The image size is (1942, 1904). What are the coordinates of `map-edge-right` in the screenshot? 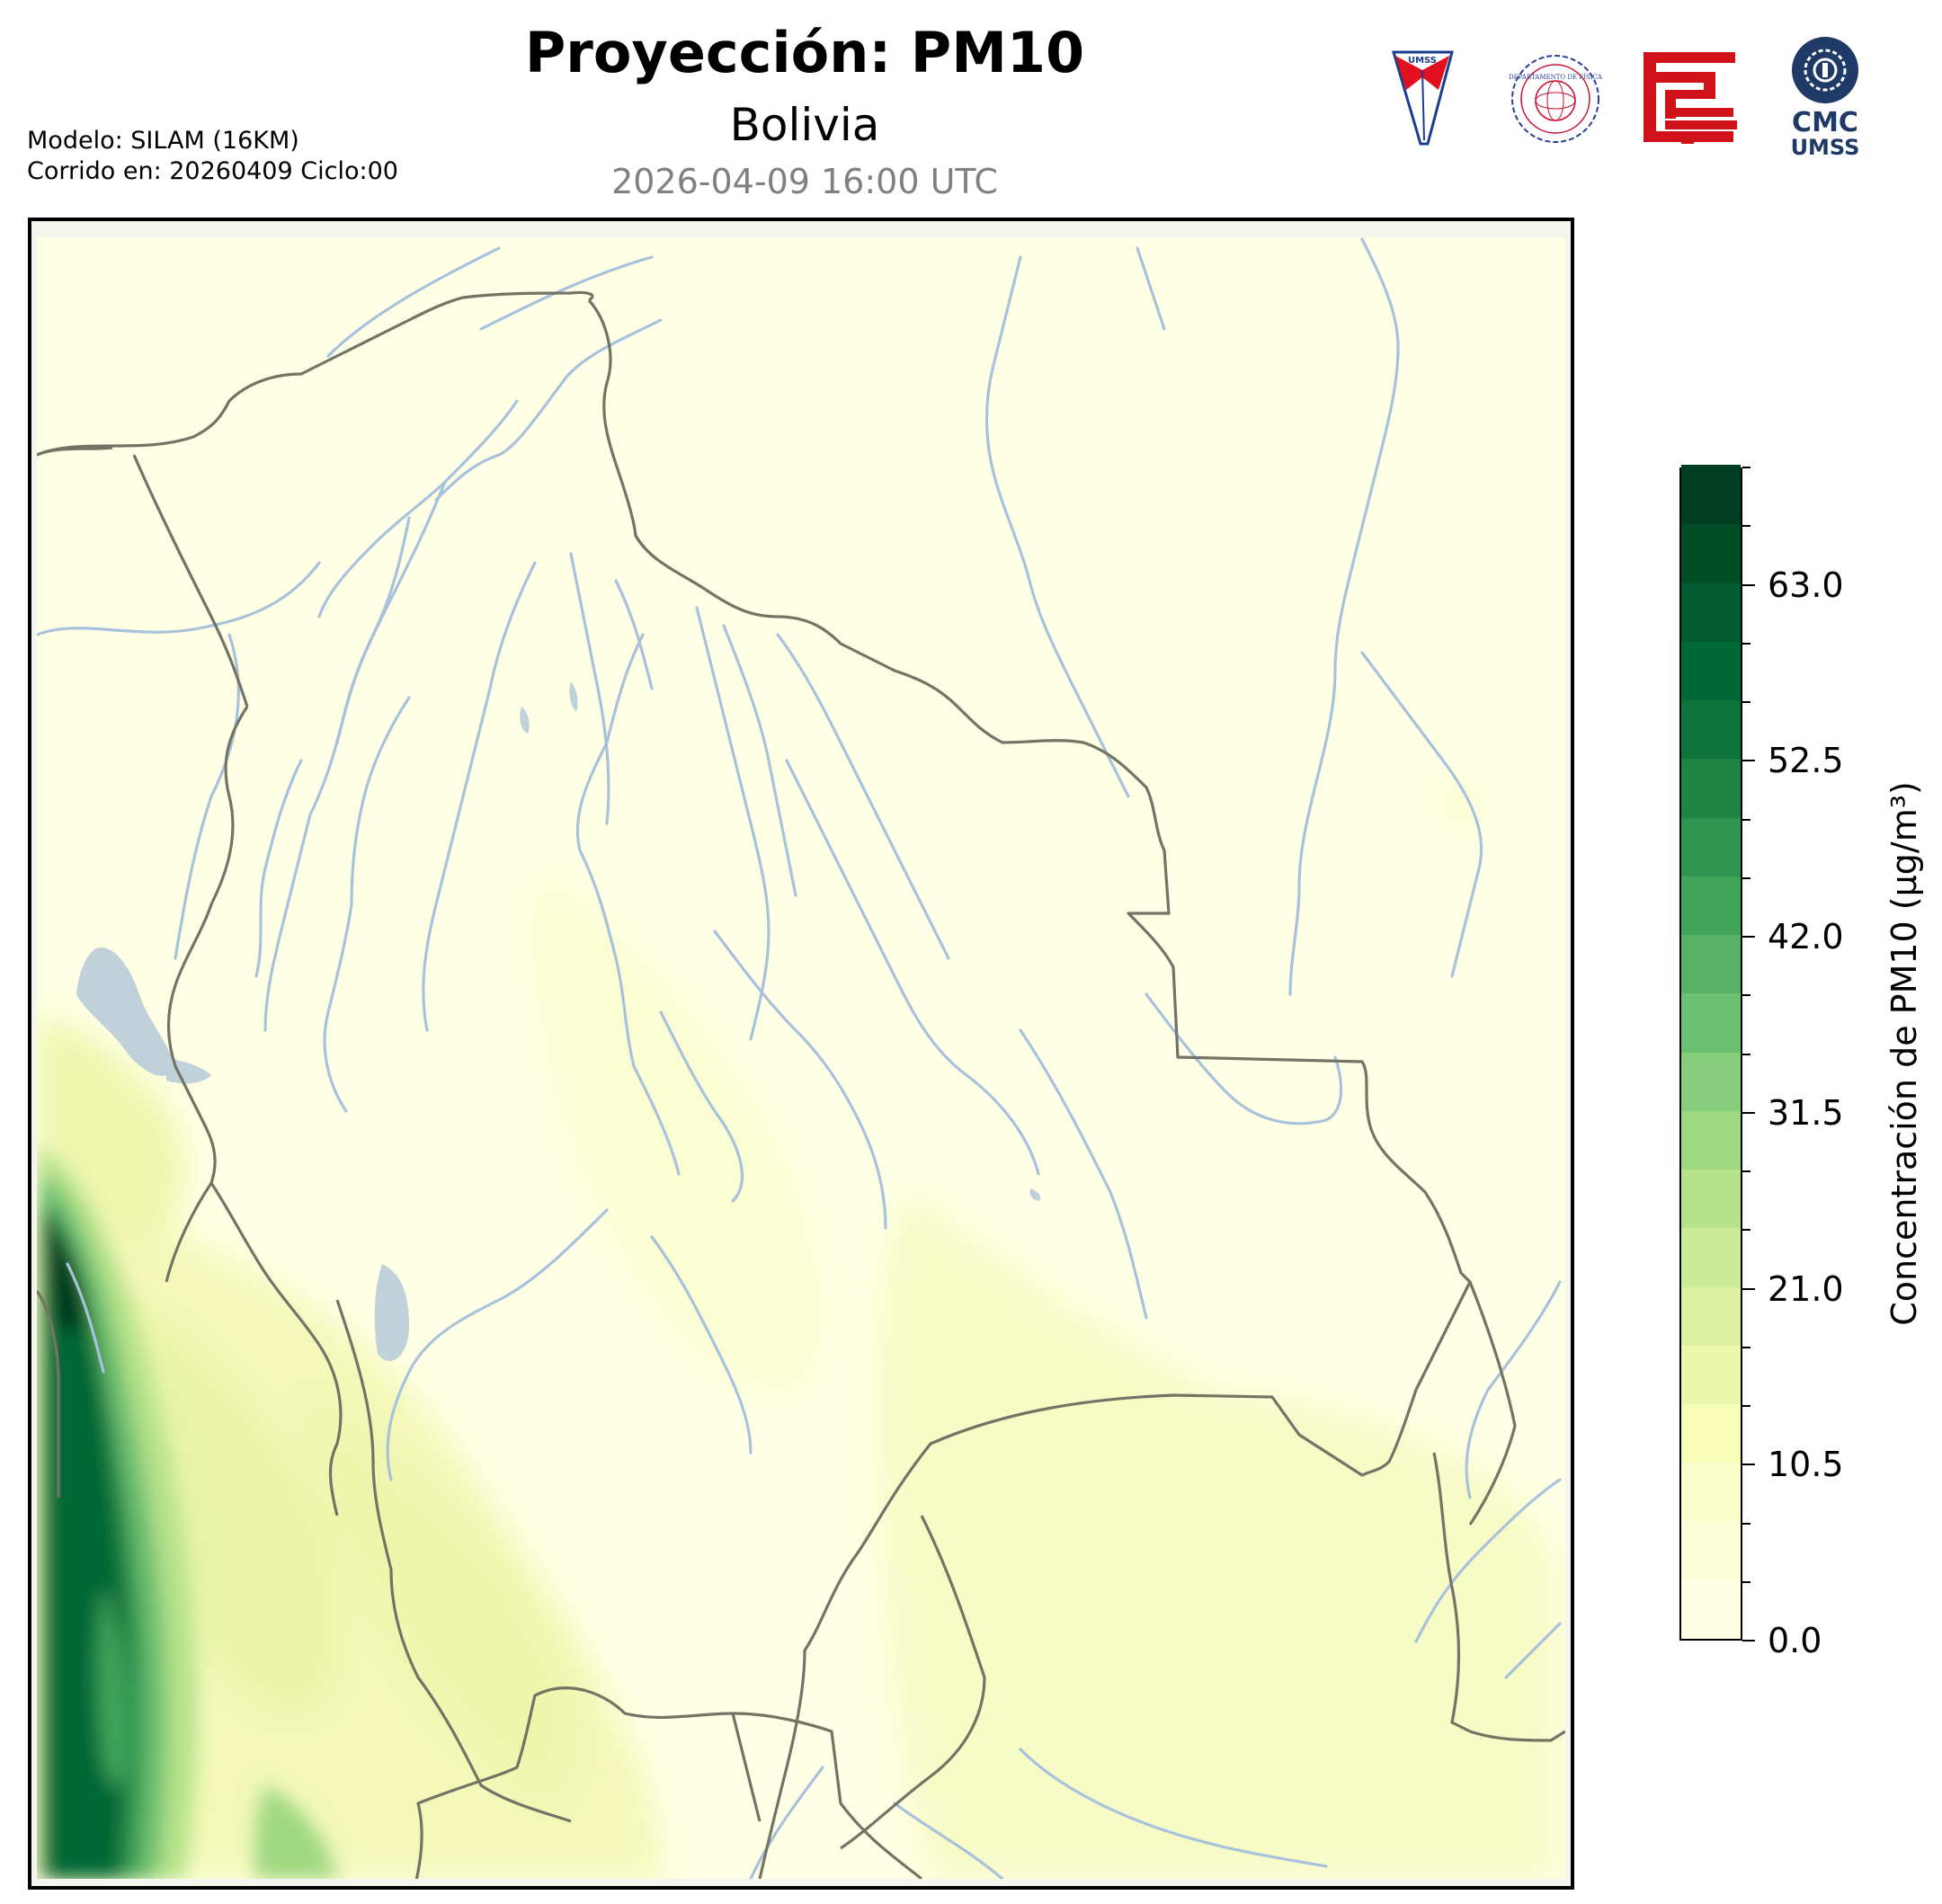 It's located at (1568, 1053).